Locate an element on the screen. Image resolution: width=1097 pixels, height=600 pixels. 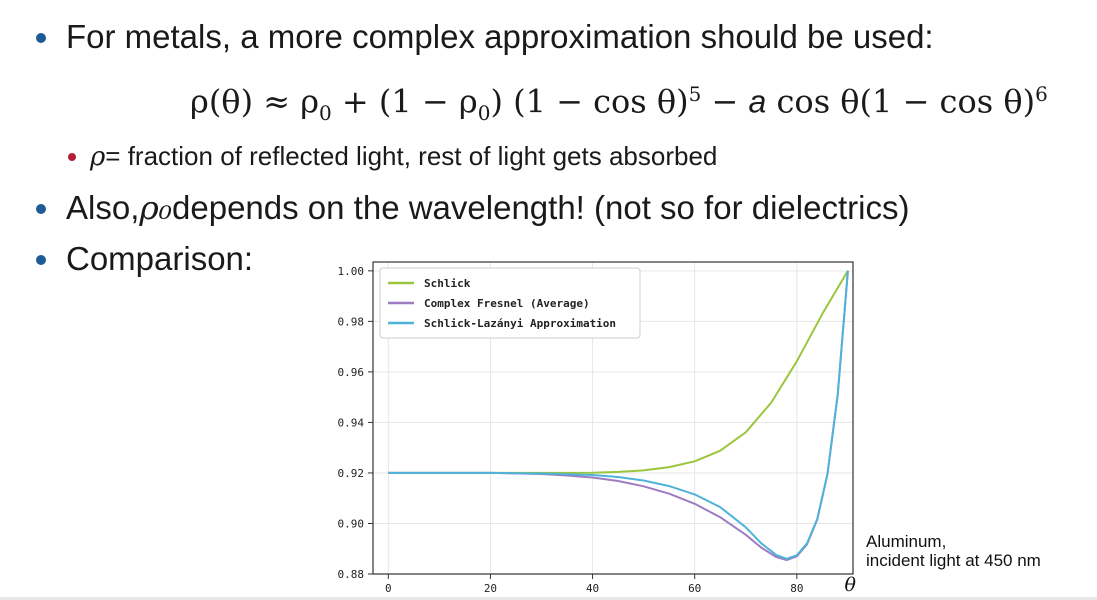
eq-lhs: ρ(θ) ≈ ρ is located at coordinates (255, 101).